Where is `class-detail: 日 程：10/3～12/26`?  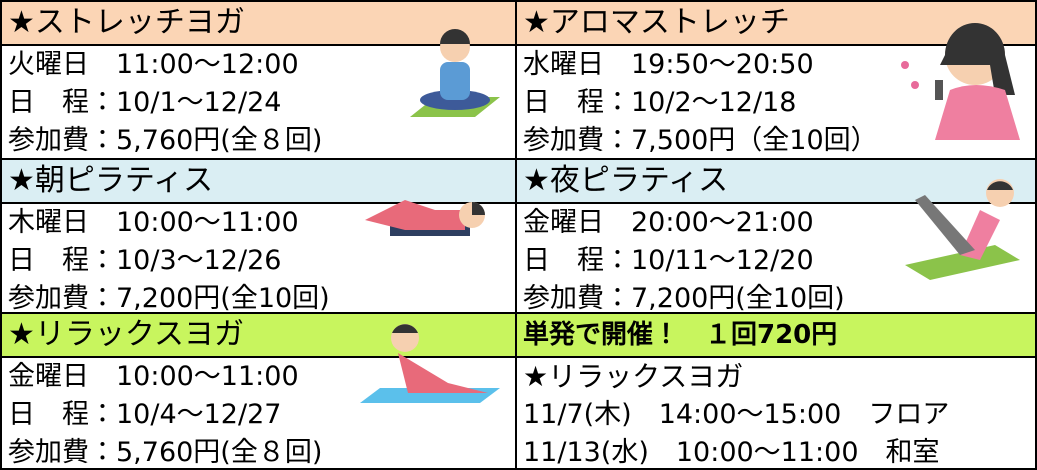 class-detail: 日 程：10/3～12/26 is located at coordinates (145, 260).